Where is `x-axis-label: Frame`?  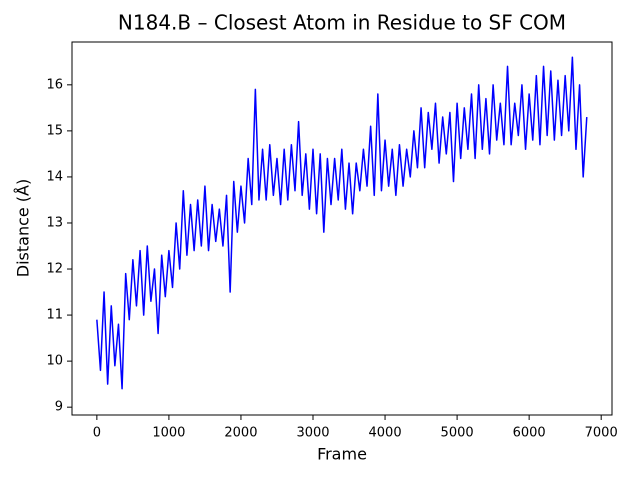 x-axis-label: Frame is located at coordinates (342, 454).